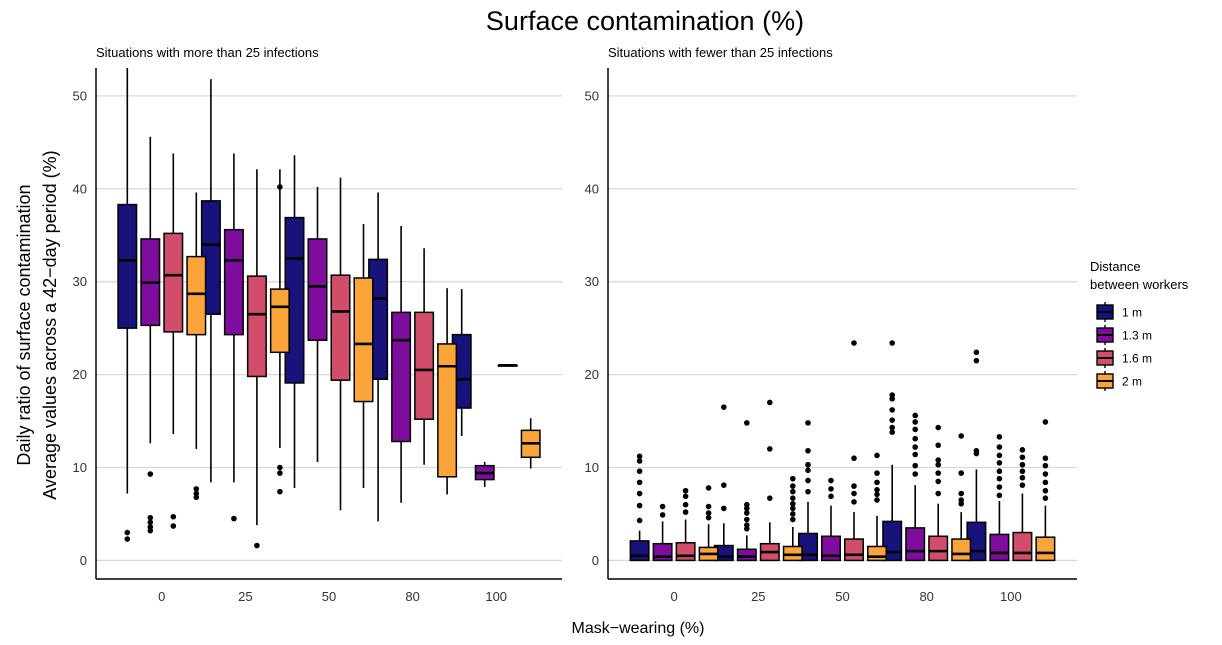  I want to click on x-tick-label: 80, so click(412, 596).